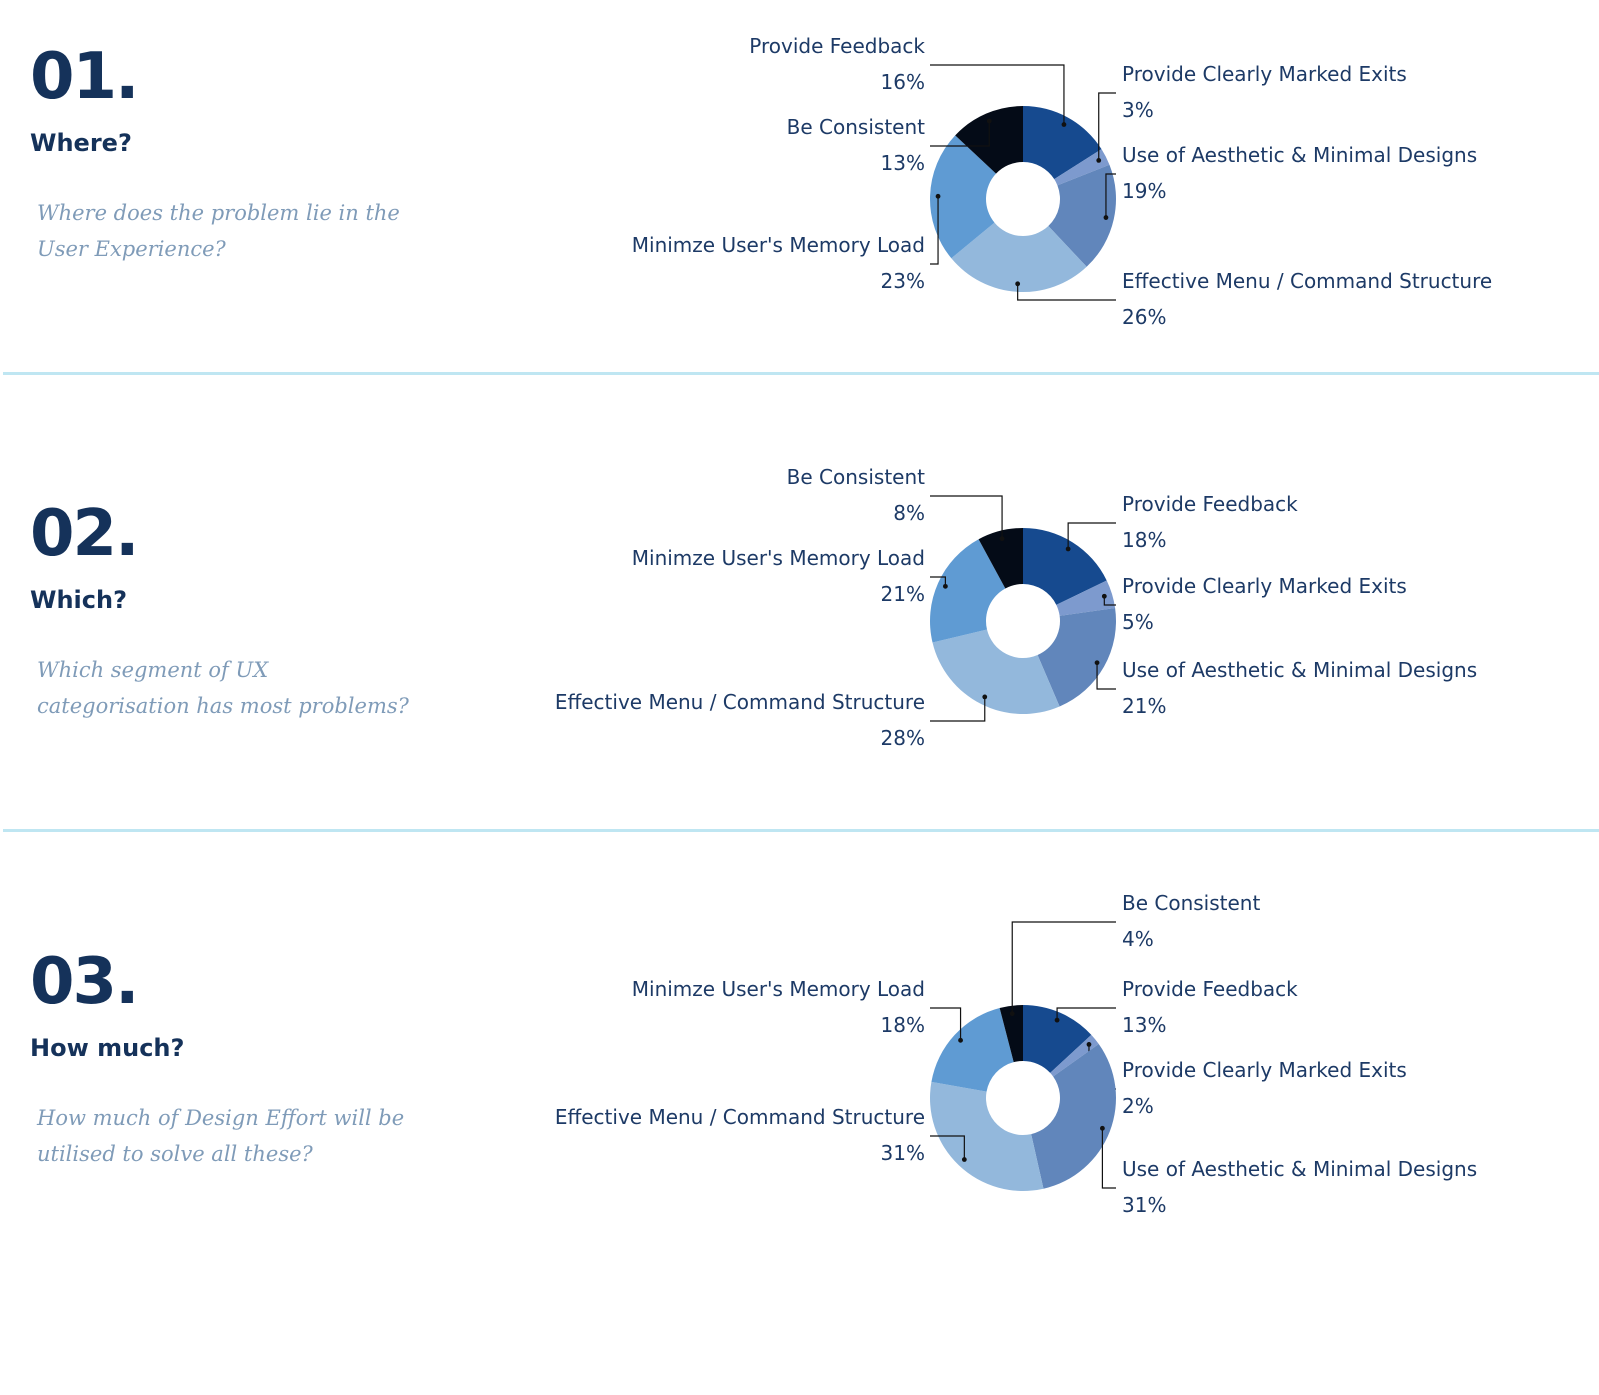 The width and height of the screenshot is (1599, 1395). I want to click on slice-value-label: 3%, so click(1138, 110).